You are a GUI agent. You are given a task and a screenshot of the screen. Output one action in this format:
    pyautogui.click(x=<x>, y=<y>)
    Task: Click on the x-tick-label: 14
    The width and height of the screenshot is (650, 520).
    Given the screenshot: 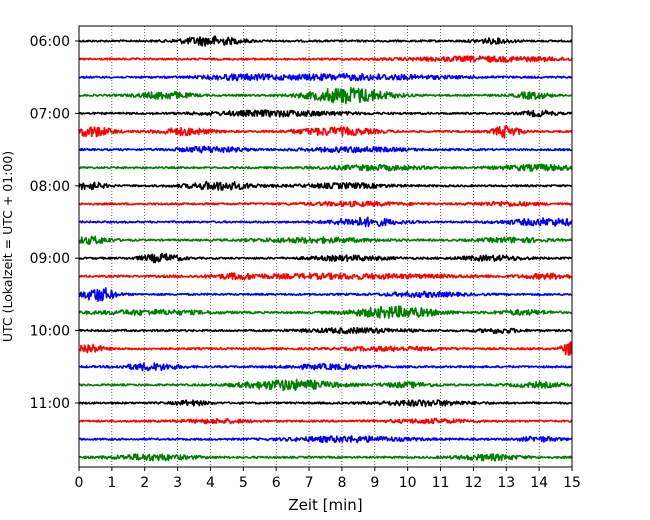 What is the action you would take?
    pyautogui.click(x=539, y=483)
    